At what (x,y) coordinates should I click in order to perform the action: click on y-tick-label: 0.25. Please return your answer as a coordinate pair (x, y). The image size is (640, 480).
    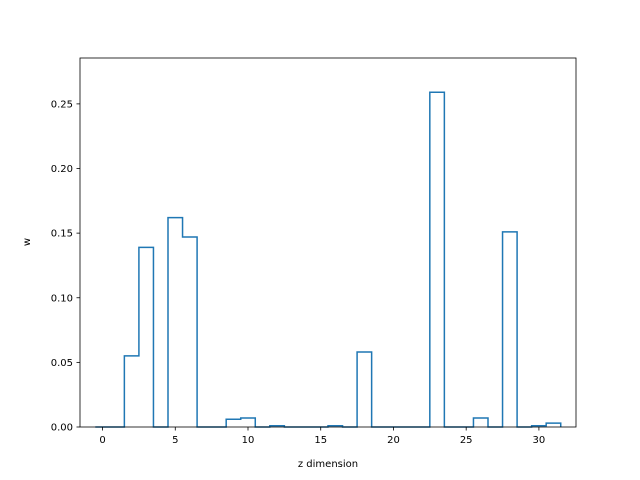
    Looking at the image, I should click on (62, 104).